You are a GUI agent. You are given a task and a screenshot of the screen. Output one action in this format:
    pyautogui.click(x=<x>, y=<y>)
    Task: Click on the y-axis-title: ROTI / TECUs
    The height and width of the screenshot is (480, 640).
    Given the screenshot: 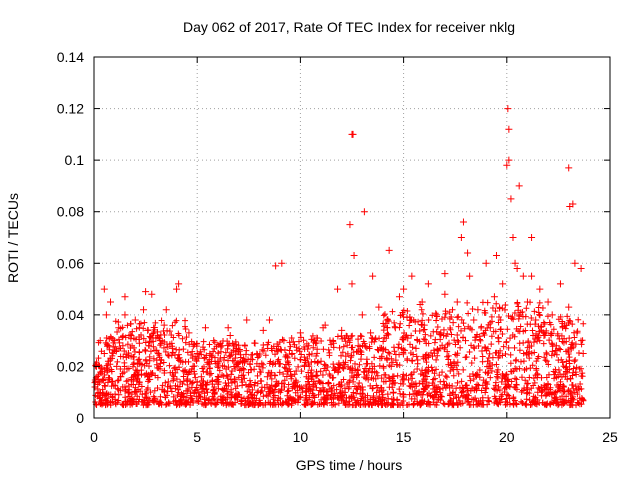 What is the action you would take?
    pyautogui.click(x=13, y=238)
    